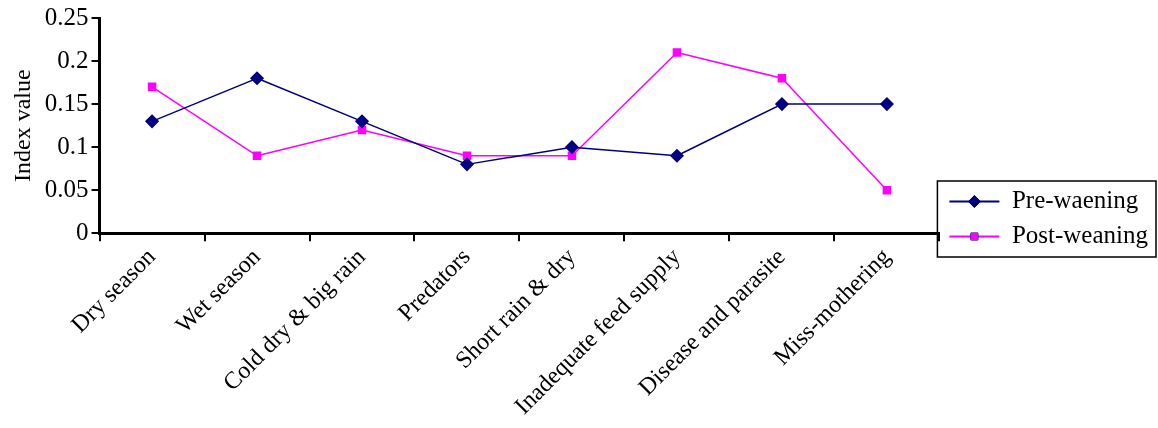 The height and width of the screenshot is (428, 1158). I want to click on y-tick-label: 0, so click(82, 231).